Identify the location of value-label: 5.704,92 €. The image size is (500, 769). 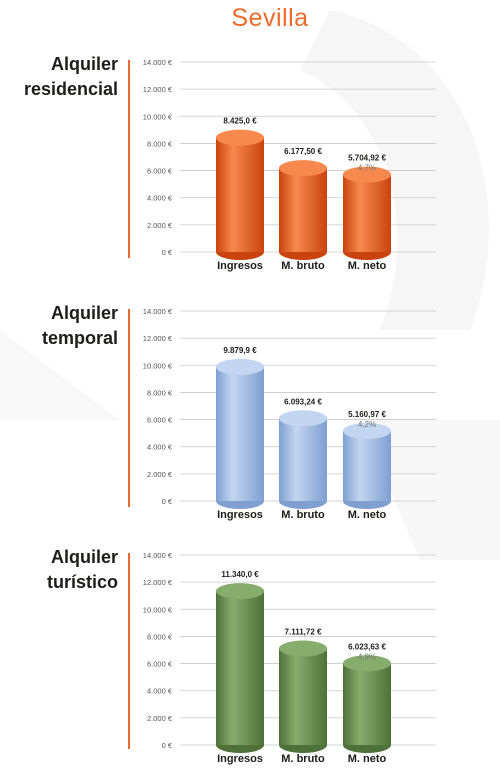
(367, 158).